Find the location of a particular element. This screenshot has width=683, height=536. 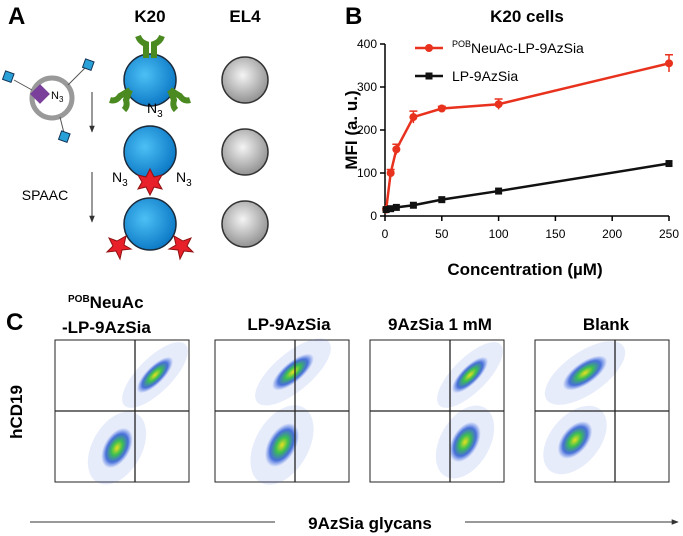

legend-label: POBNeuAc-LP-9AzSia is located at coordinates (518, 47).